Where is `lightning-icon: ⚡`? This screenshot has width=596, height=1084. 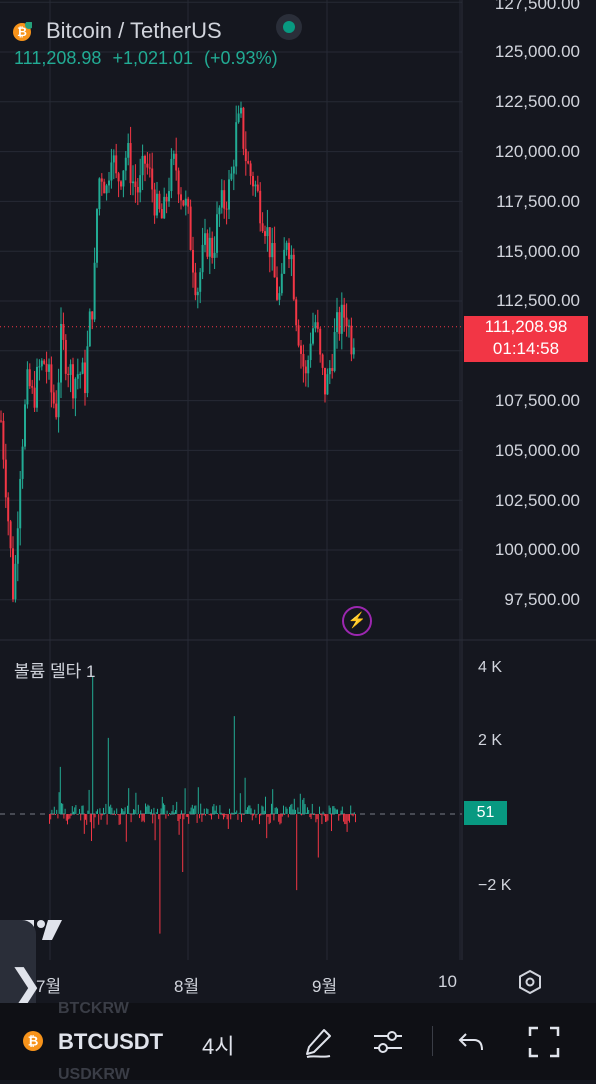 lightning-icon: ⚡ is located at coordinates (357, 621).